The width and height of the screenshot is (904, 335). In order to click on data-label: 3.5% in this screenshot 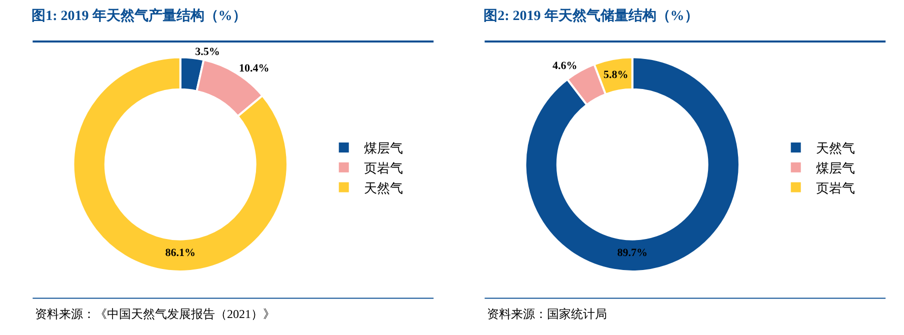, I will do `click(207, 52)`.